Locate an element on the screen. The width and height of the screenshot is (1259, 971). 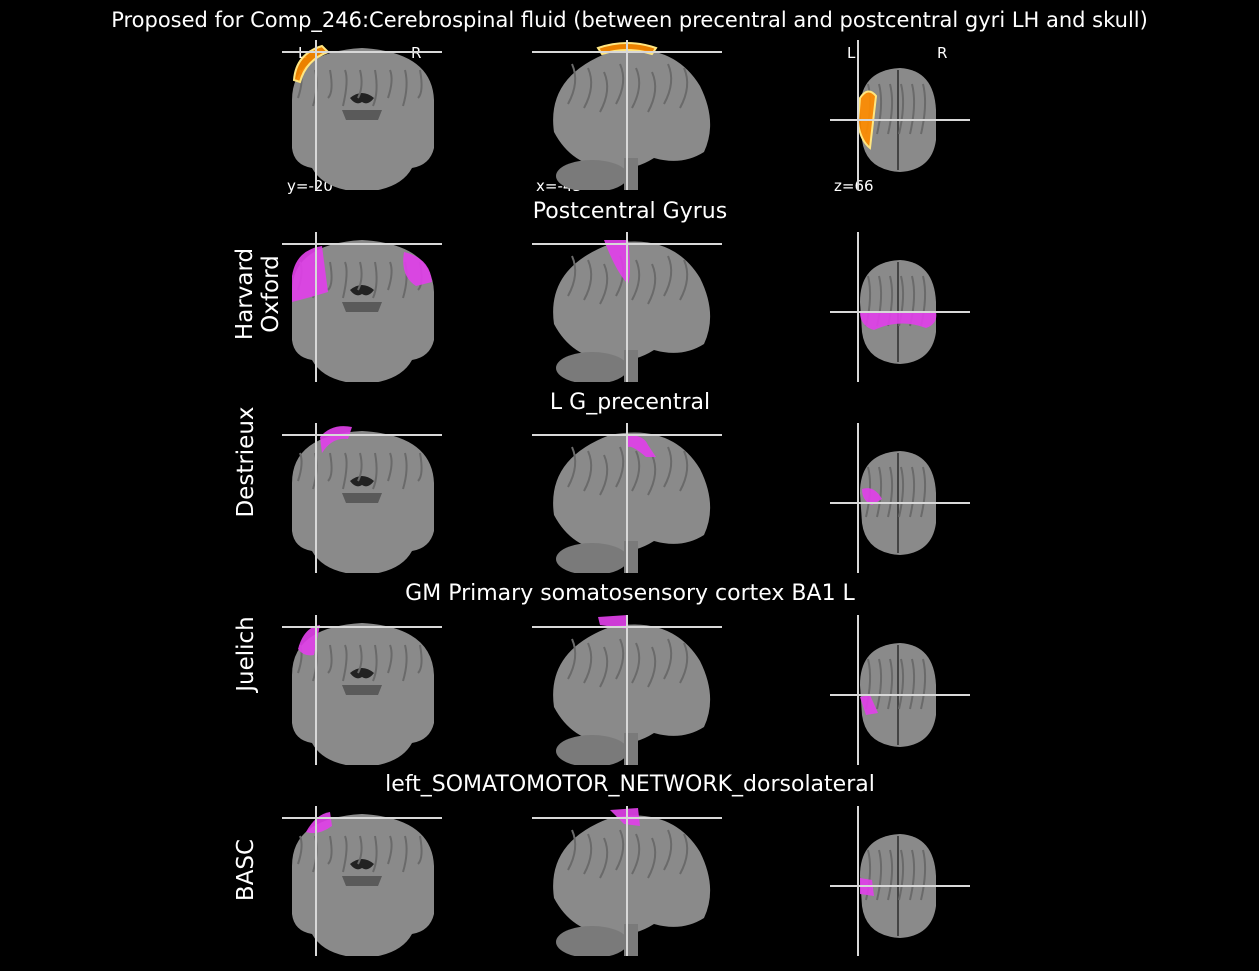
axial-overlay-row1 is located at coordinates (898, 321).